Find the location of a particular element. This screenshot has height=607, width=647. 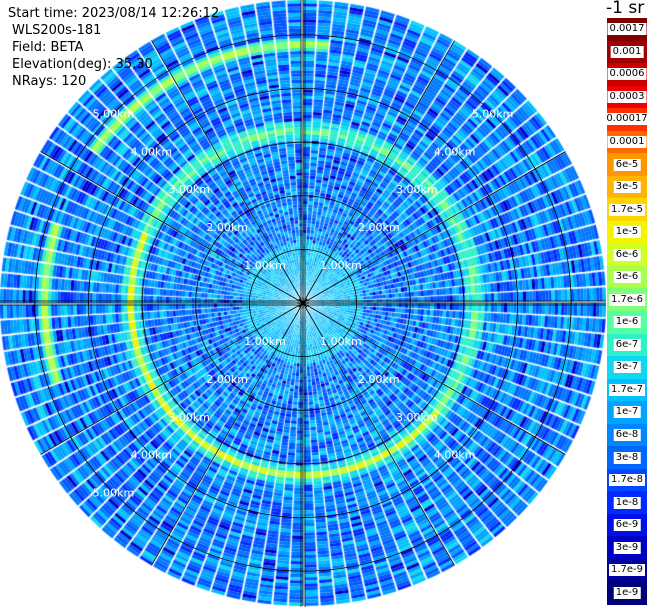

colorbar-tick-label: 0.001 is located at coordinates (627, 51).